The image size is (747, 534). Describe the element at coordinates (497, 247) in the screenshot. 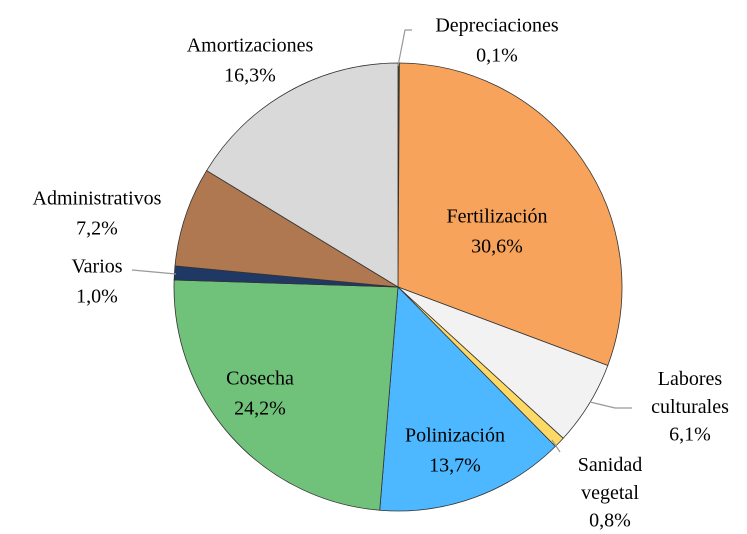

I see `slice-value: 30,6%` at that location.